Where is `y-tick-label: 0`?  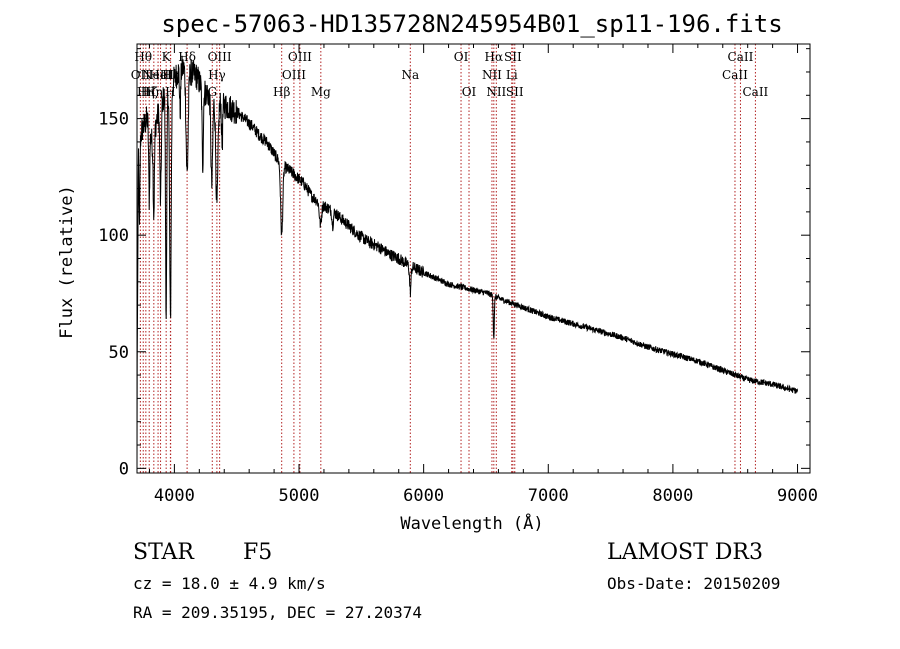 y-tick-label: 0 is located at coordinates (124, 469).